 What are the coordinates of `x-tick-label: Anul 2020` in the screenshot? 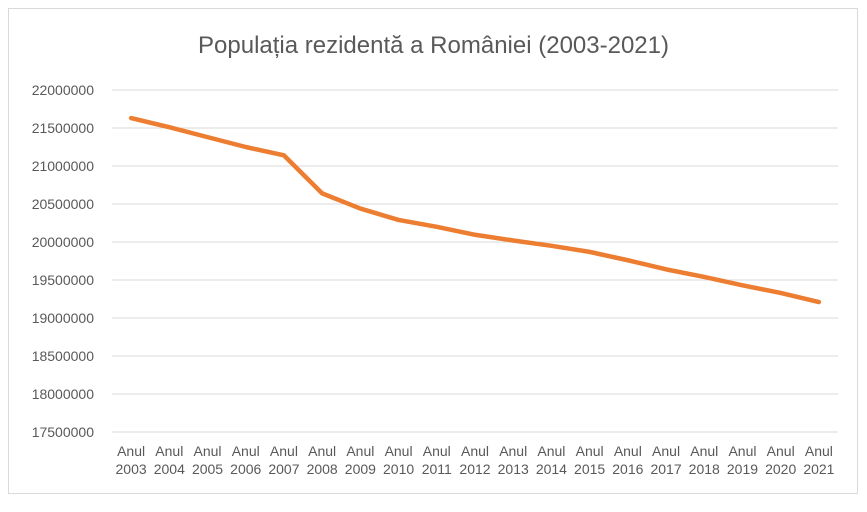 It's located at (780, 460).